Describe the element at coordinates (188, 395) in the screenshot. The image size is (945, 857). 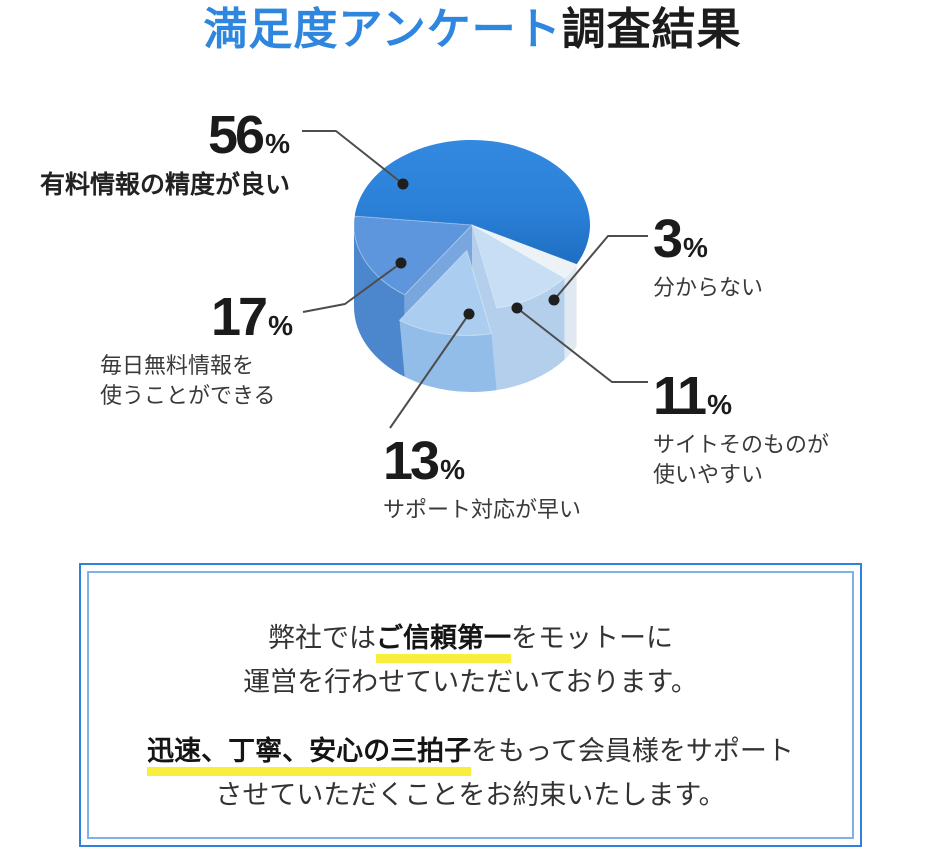
I see `callout-17-label-line2: 使うことができる` at that location.